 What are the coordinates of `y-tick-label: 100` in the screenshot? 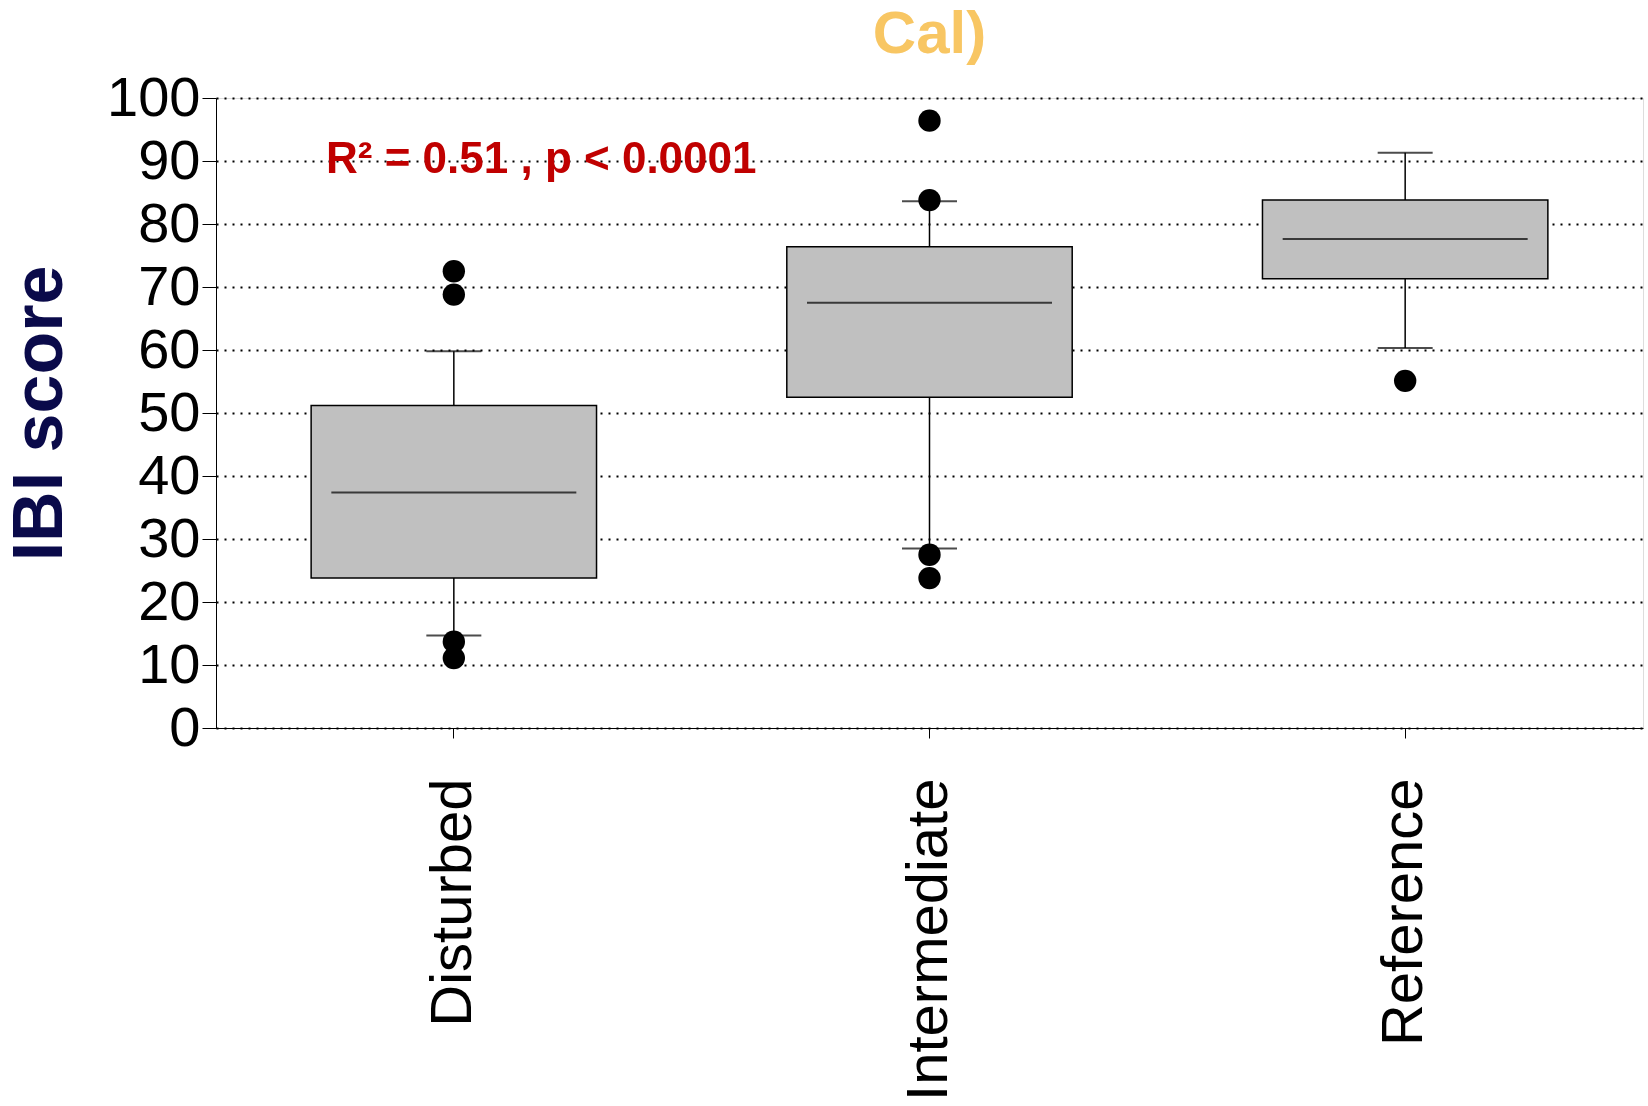 It's located at (154, 96).